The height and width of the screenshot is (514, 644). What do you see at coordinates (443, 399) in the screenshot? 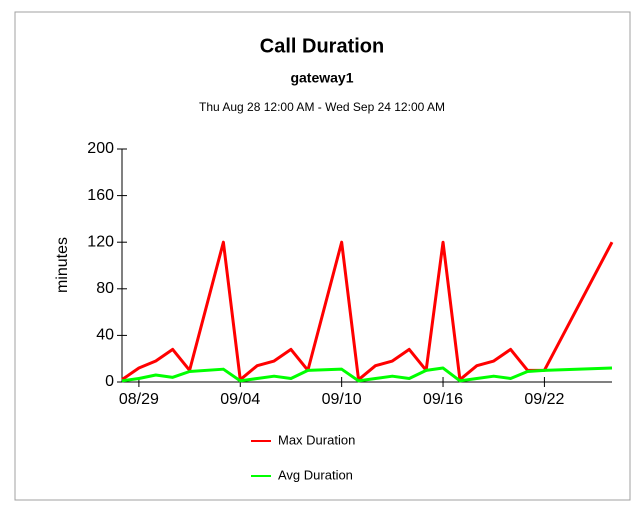
I see `x-tick-label: 09/16` at bounding box center [443, 399].